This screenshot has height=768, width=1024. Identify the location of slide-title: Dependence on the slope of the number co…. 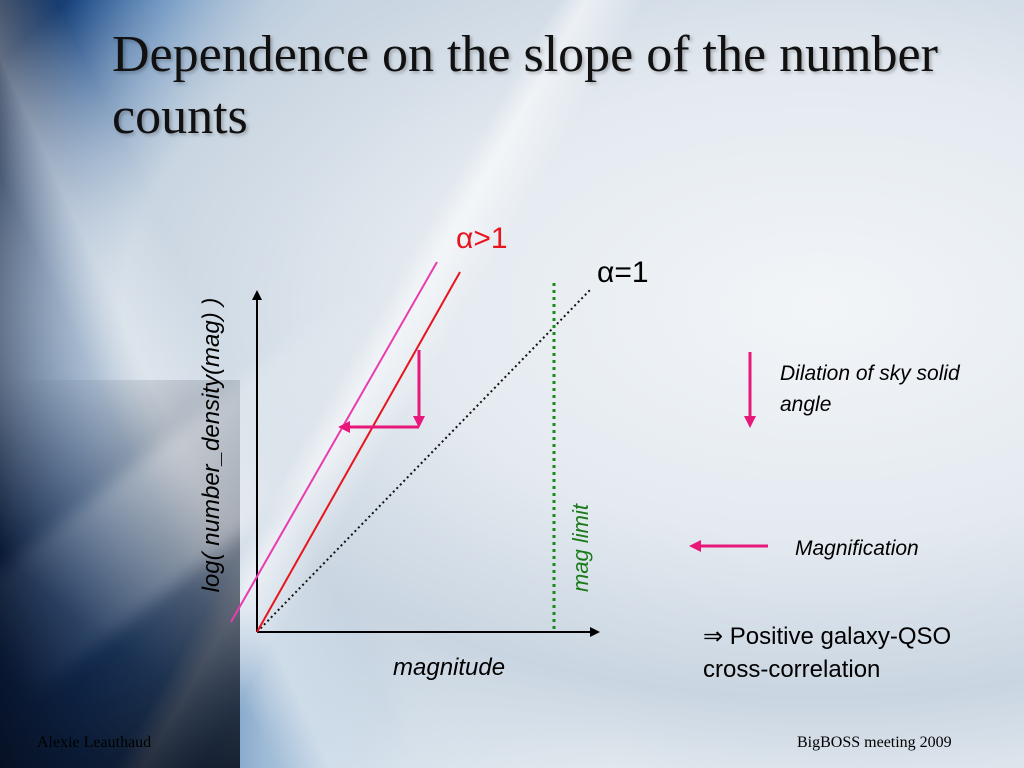
(525, 85).